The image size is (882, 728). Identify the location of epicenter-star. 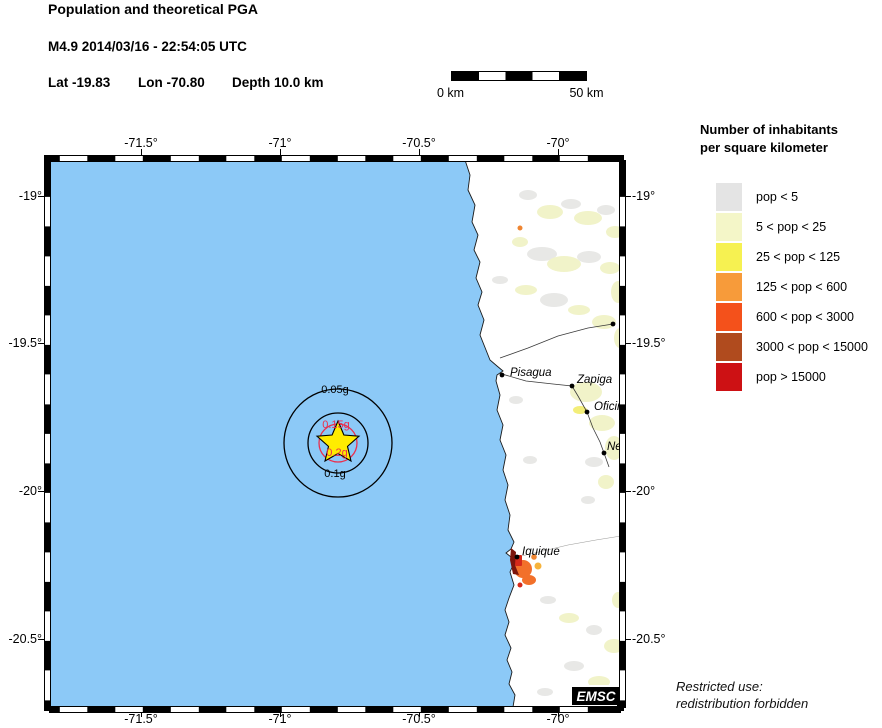
(338, 441).